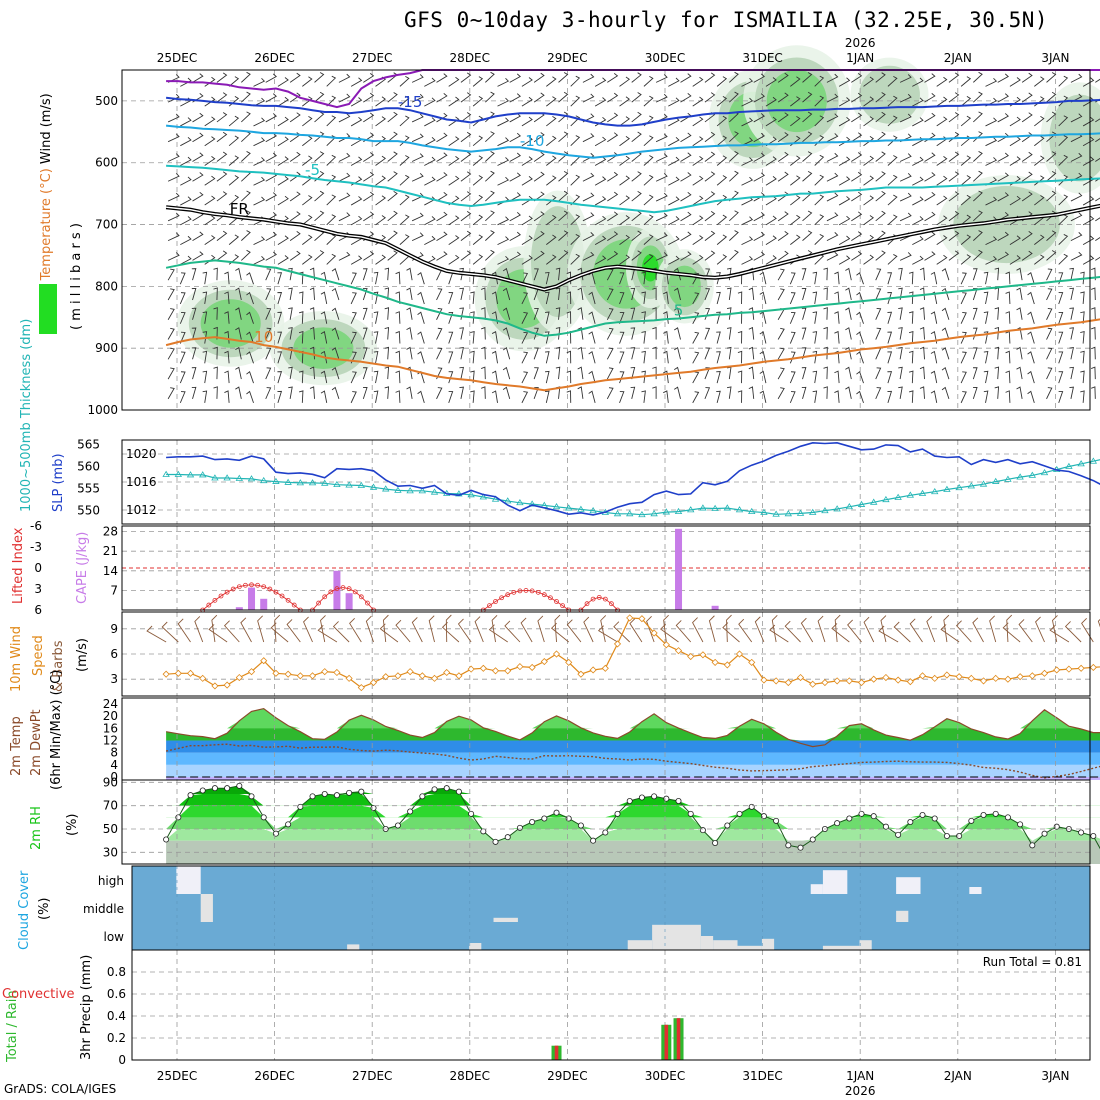 The height and width of the screenshot is (1100, 1100). I want to click on cape-li-frame, so click(606, 568).